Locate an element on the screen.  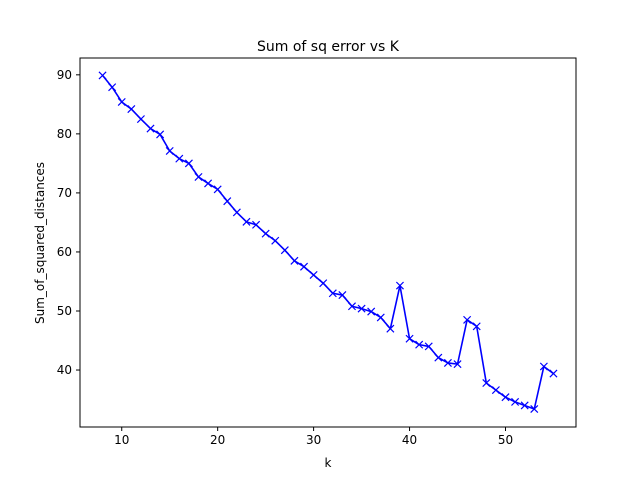
y-tick-label: 60 is located at coordinates (64, 252).